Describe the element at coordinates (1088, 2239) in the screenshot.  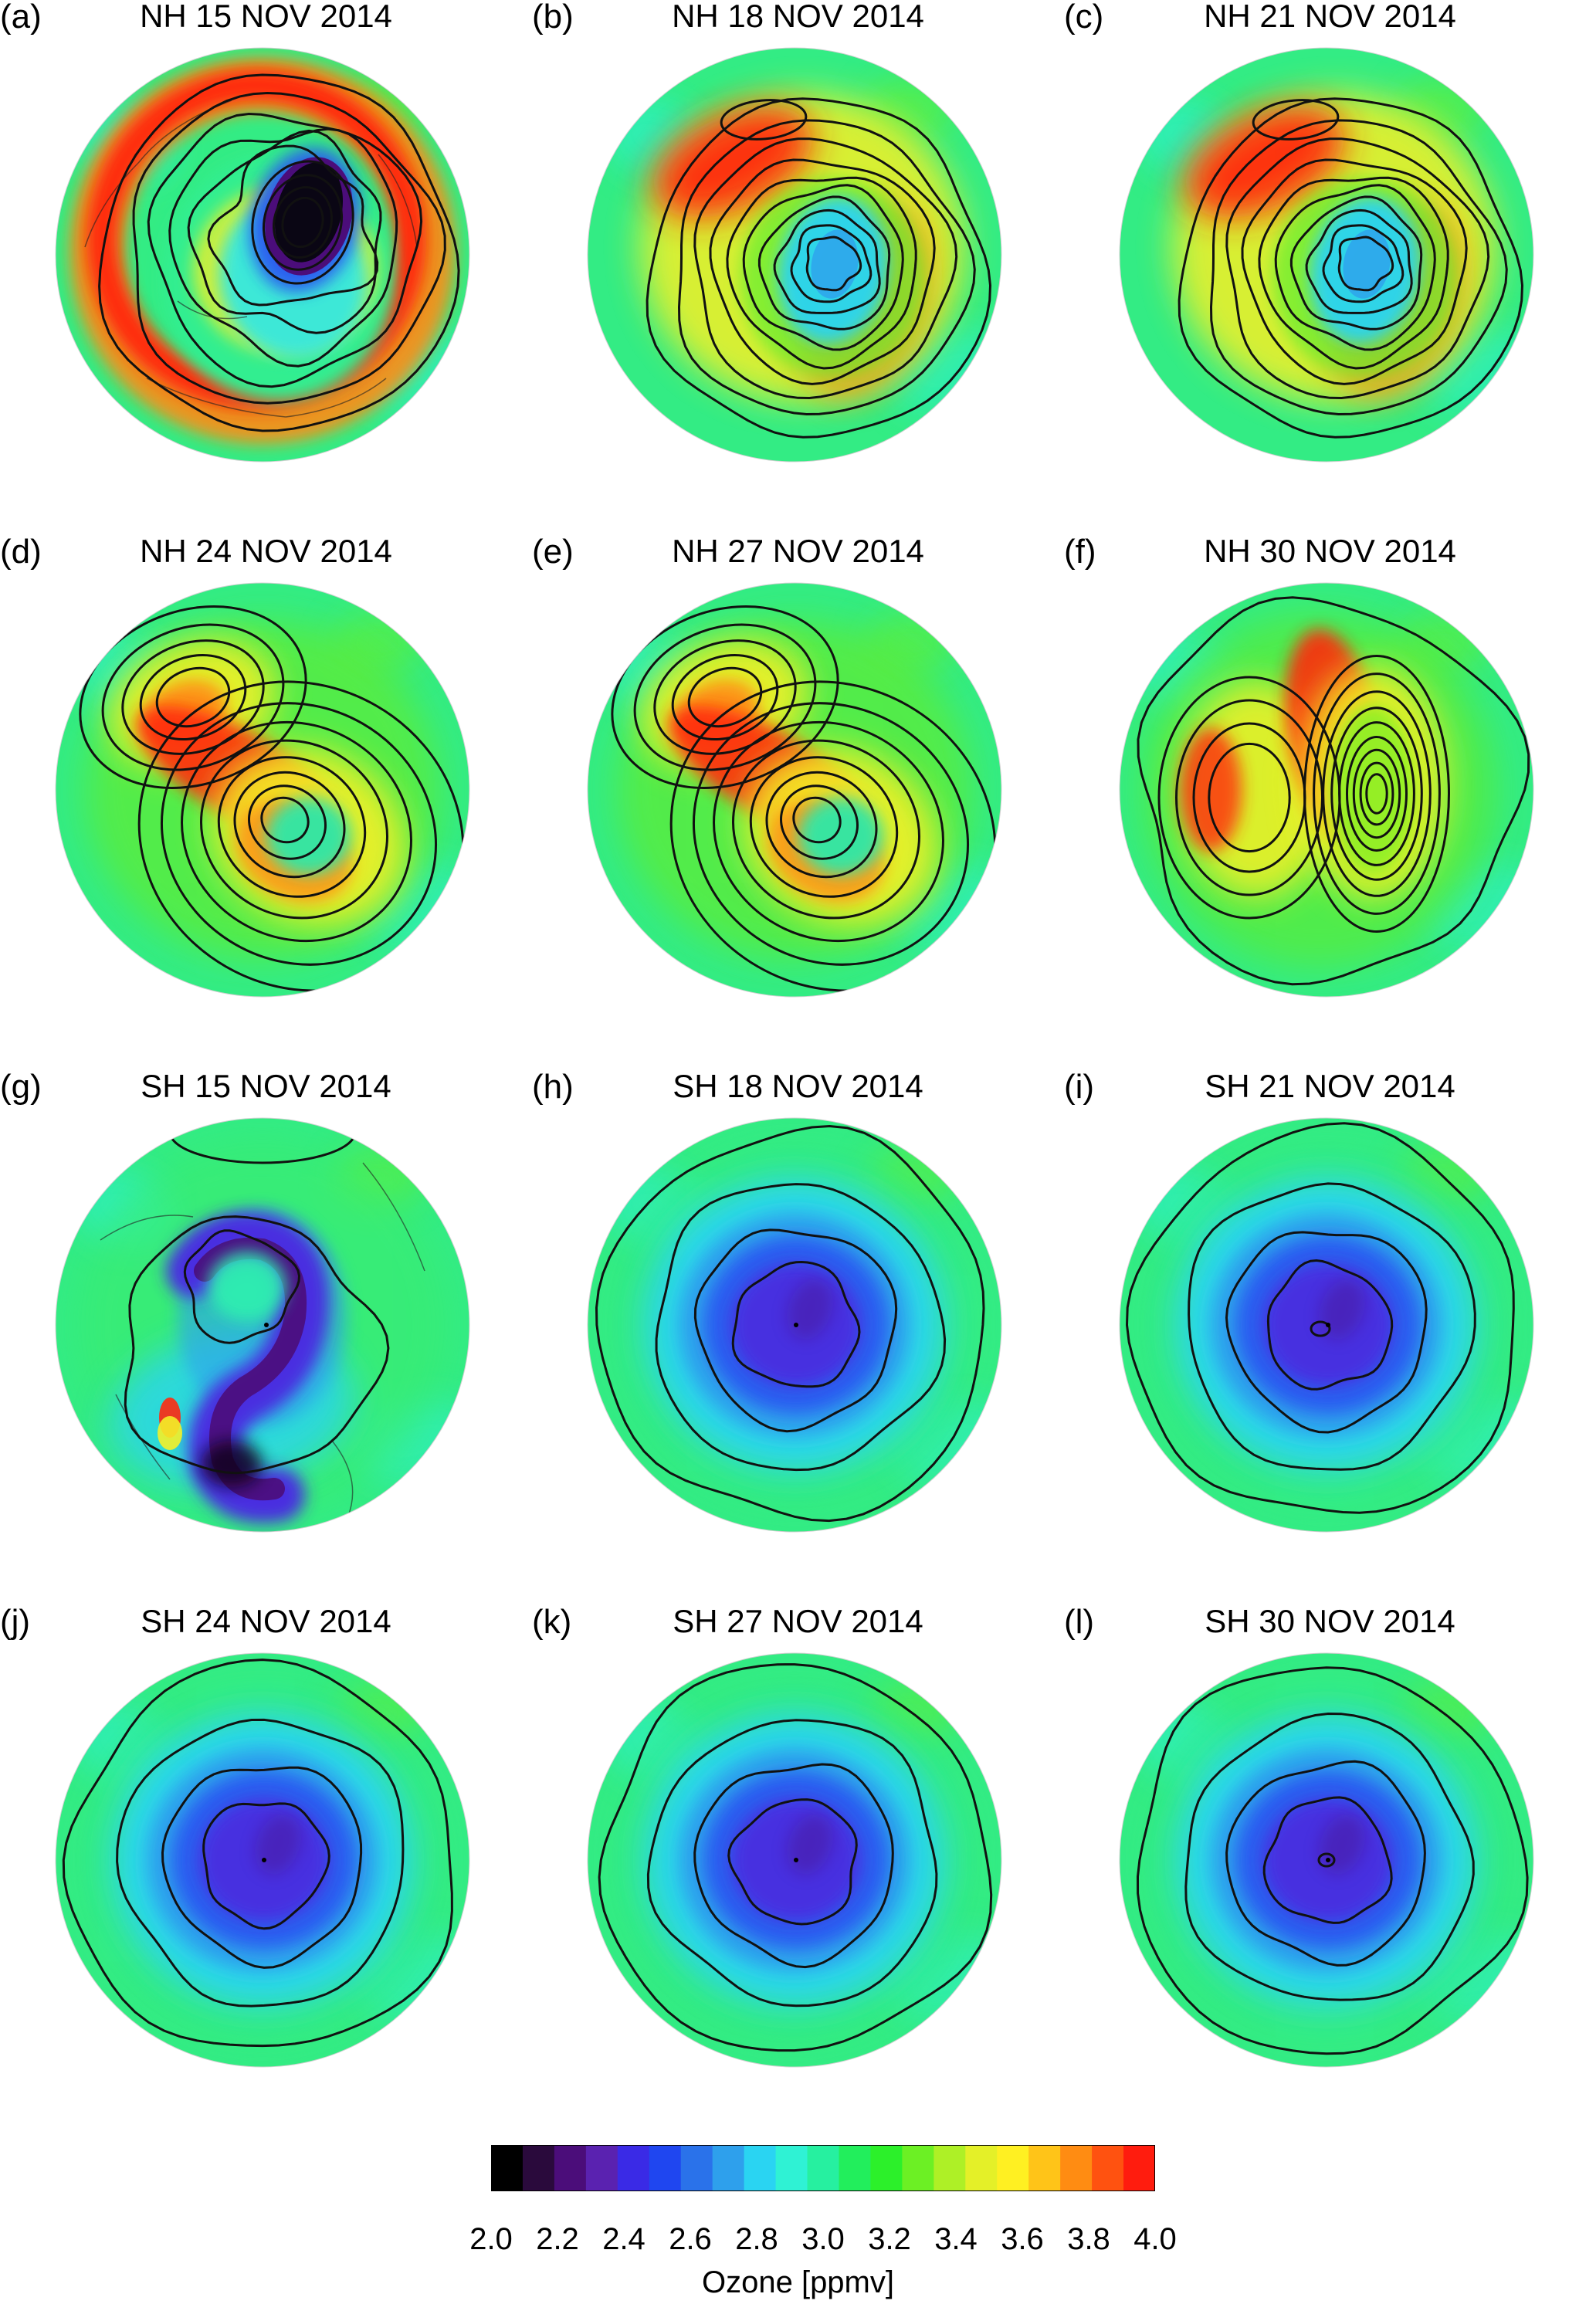
I see `colorbar-tick-label: 3.8` at that location.